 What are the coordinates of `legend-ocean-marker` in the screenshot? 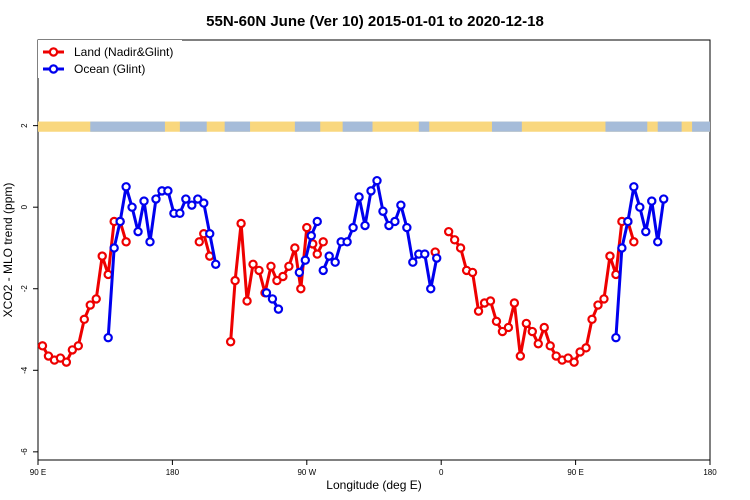 It's located at (53, 69).